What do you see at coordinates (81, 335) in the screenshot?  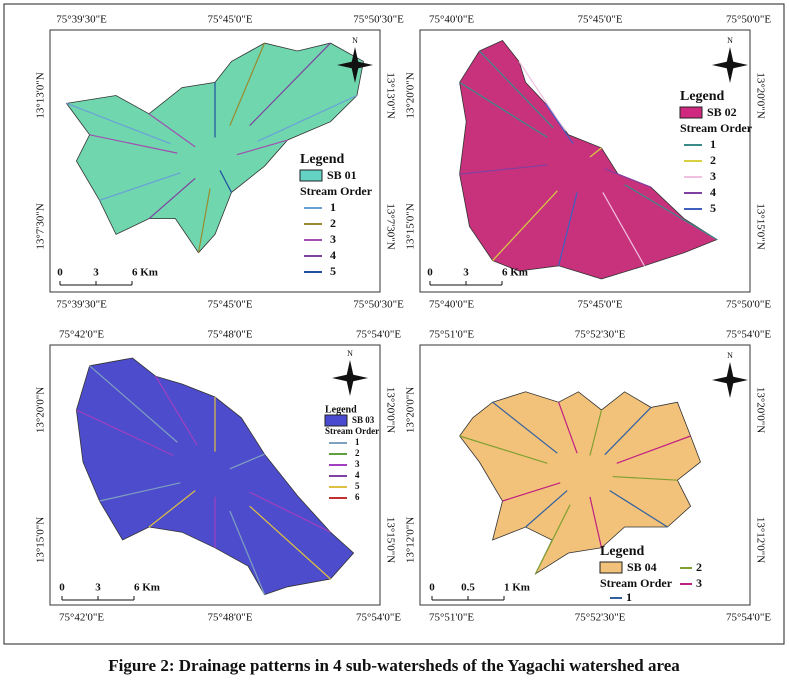 I see `lon-label-top: 75°42'0"E` at bounding box center [81, 335].